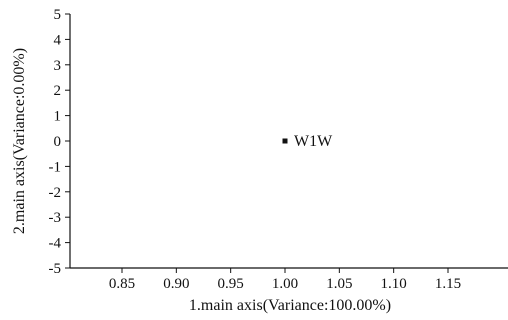 The height and width of the screenshot is (320, 508). I want to click on x-tick-label: 1.10, so click(394, 284).